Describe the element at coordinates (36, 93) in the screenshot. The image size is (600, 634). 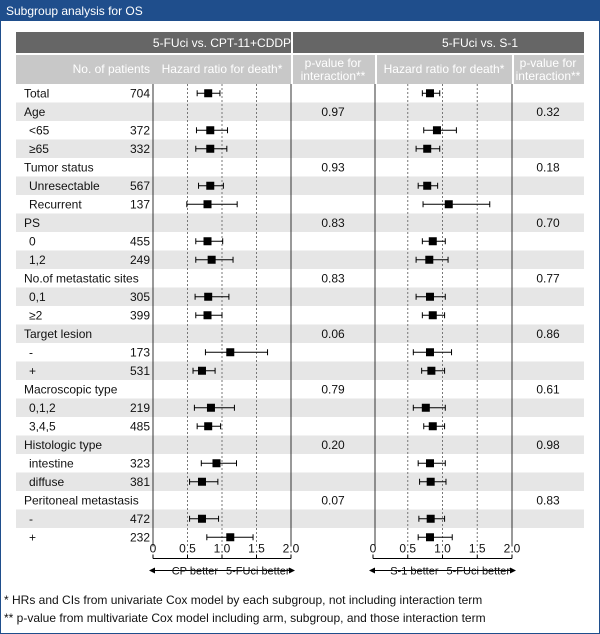
I see `row-label-0: Total` at that location.